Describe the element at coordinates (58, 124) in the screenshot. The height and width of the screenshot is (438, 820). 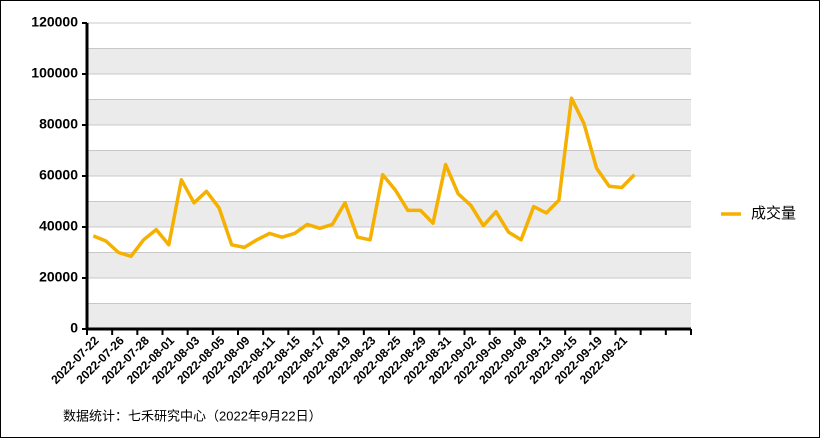
I see `y-tick-label: 80000` at that location.